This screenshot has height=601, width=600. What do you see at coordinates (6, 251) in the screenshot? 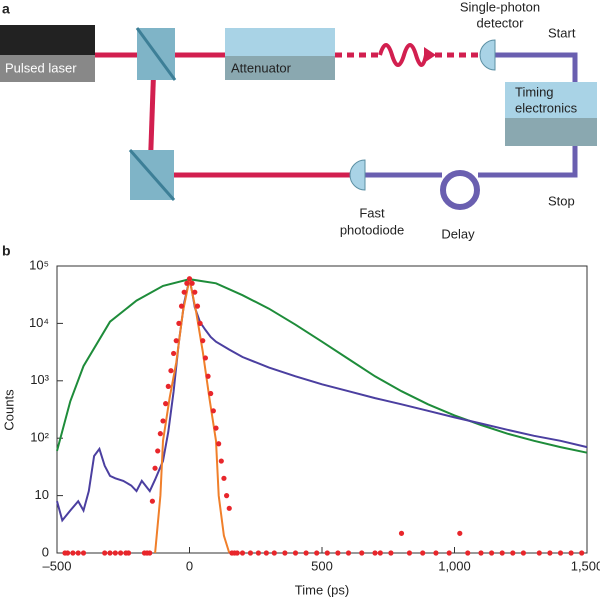
I see `panel-label: b` at bounding box center [6, 251].